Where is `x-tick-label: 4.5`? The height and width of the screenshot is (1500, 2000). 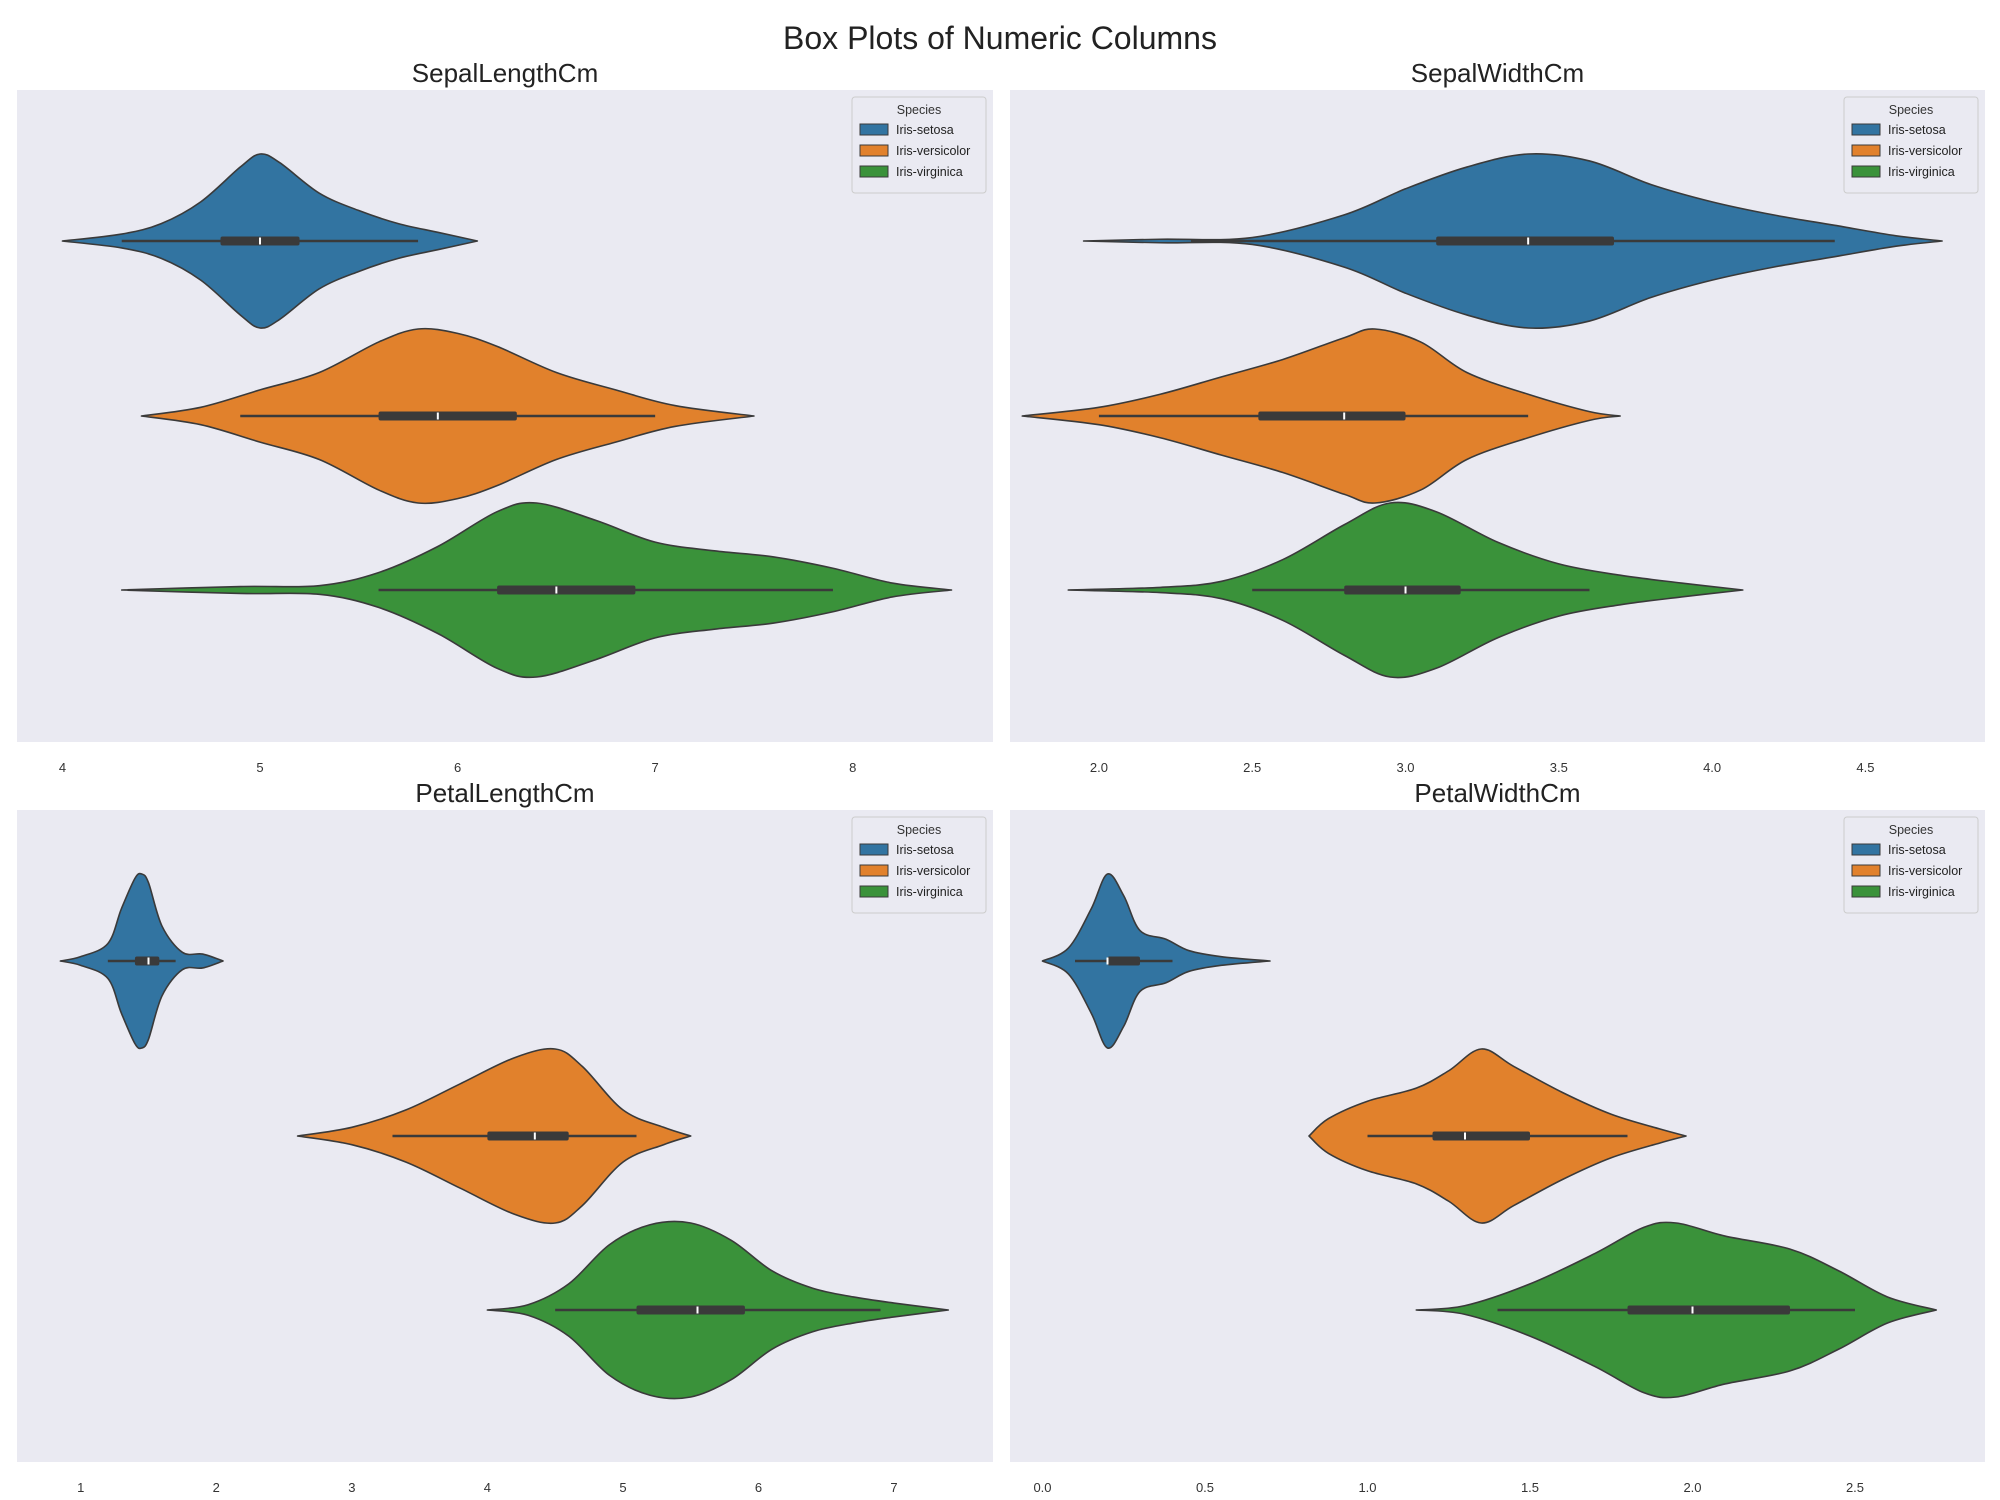 x-tick-label: 4.5 is located at coordinates (1865, 767).